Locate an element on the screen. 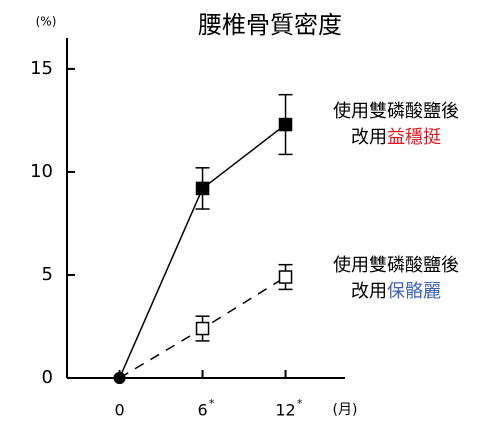  legend-name: 益穩挺 is located at coordinates (414, 137).